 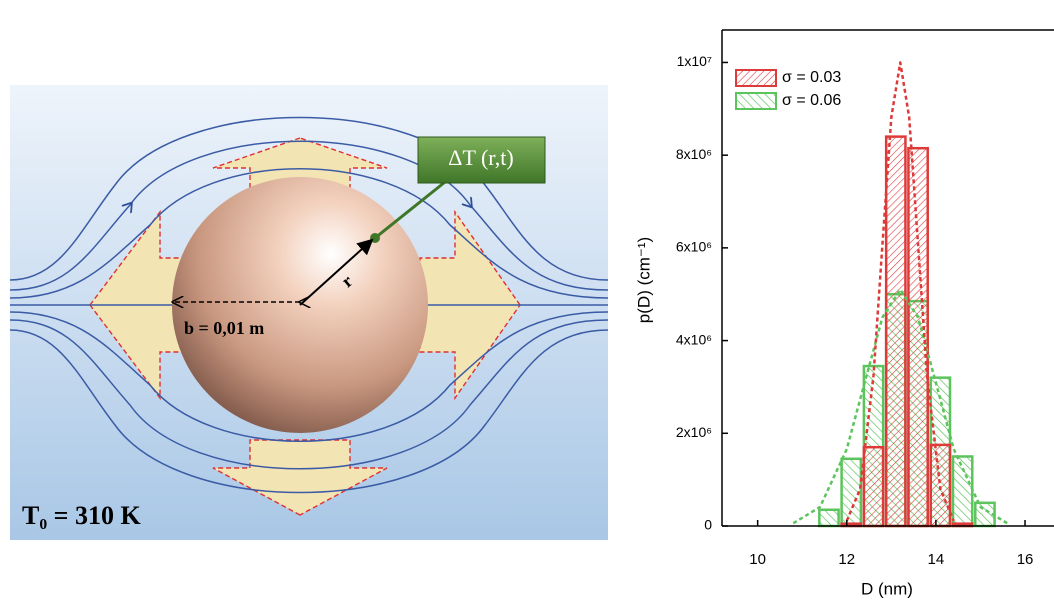 I want to click on y-tick-label: 1x10⁷, so click(x=694, y=61).